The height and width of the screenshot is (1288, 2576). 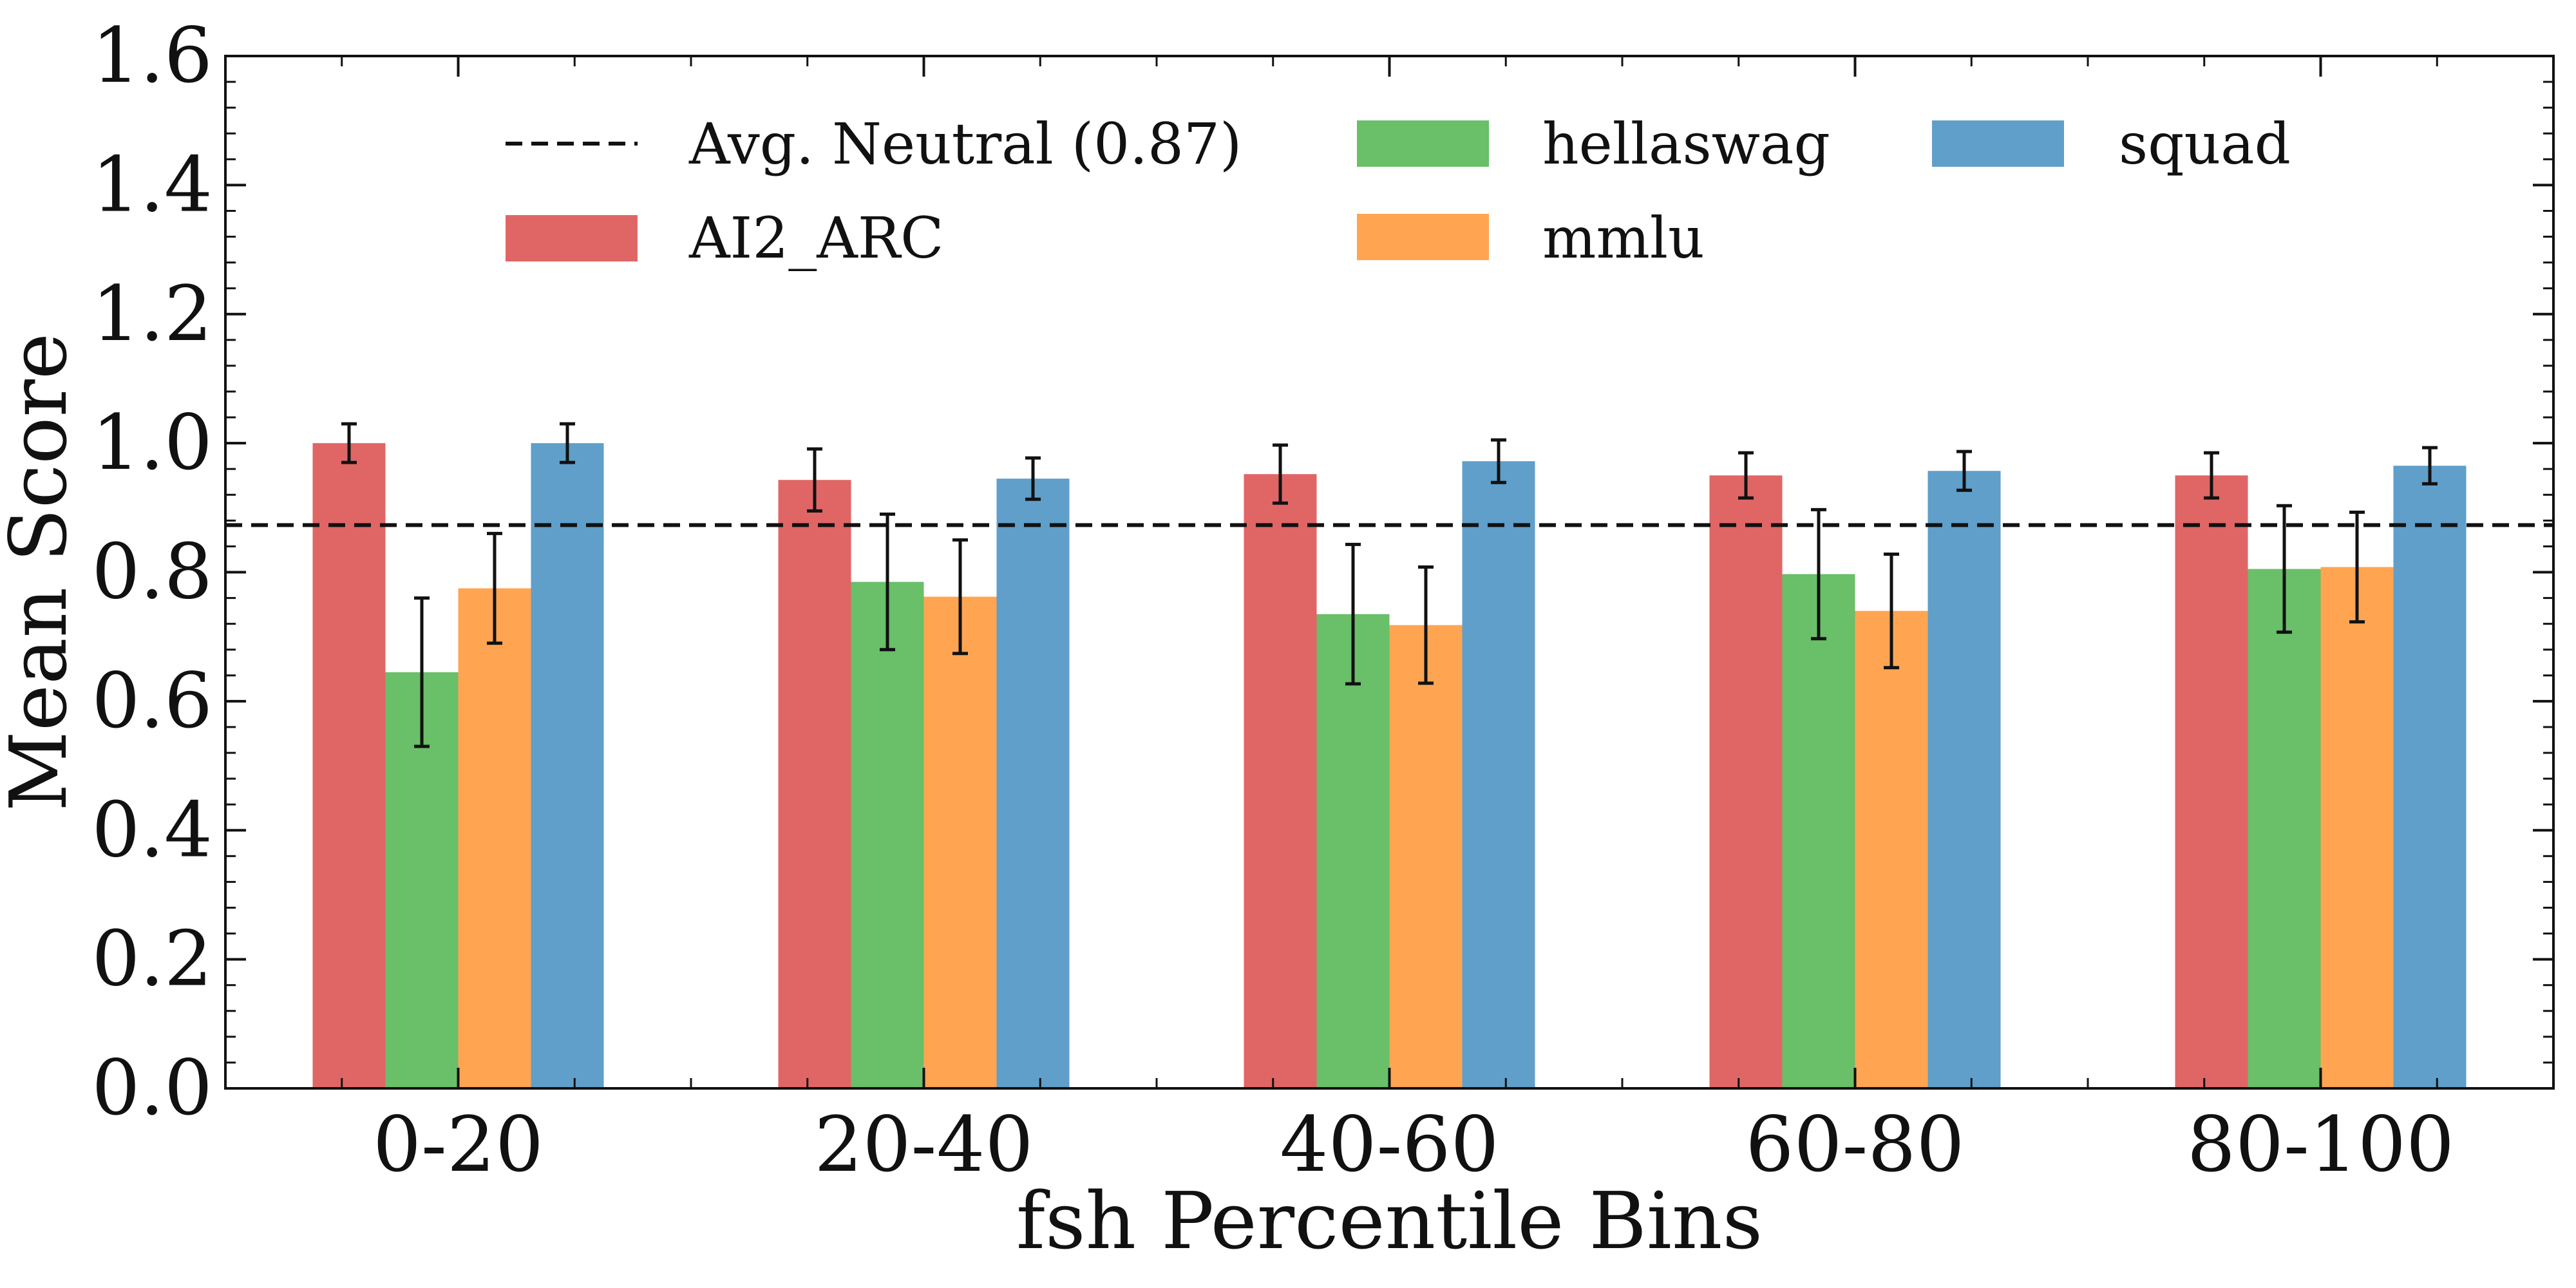 What do you see at coordinates (152, 700) in the screenshot?
I see `y-tick-label: 0.6` at bounding box center [152, 700].